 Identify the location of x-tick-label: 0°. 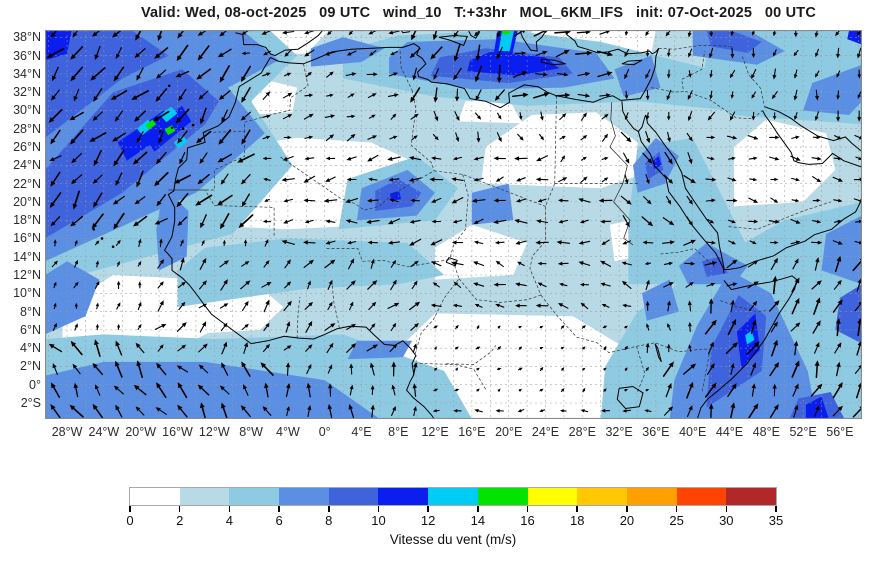
(324, 432).